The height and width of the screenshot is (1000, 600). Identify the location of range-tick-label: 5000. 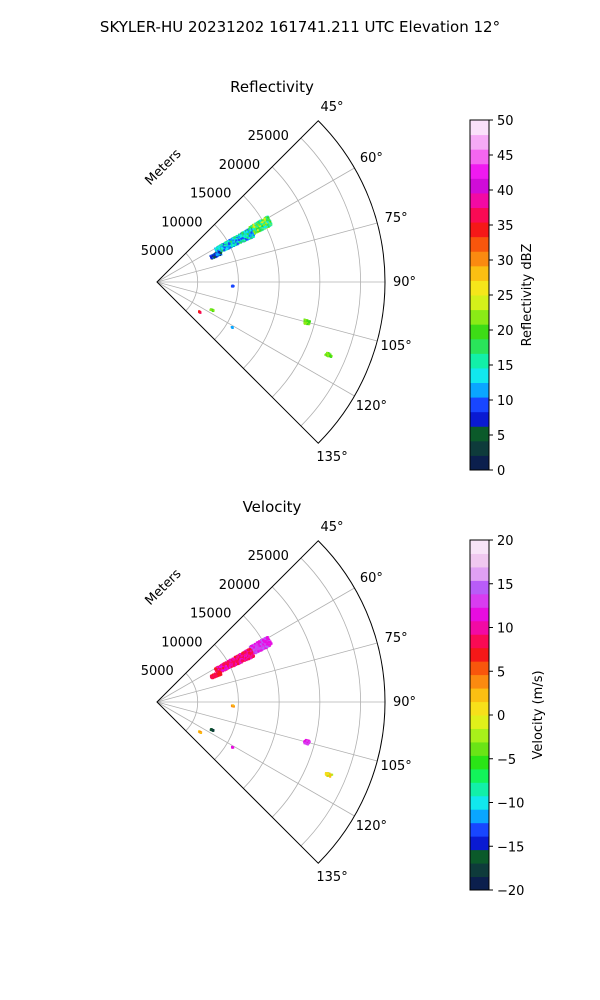
(157, 671).